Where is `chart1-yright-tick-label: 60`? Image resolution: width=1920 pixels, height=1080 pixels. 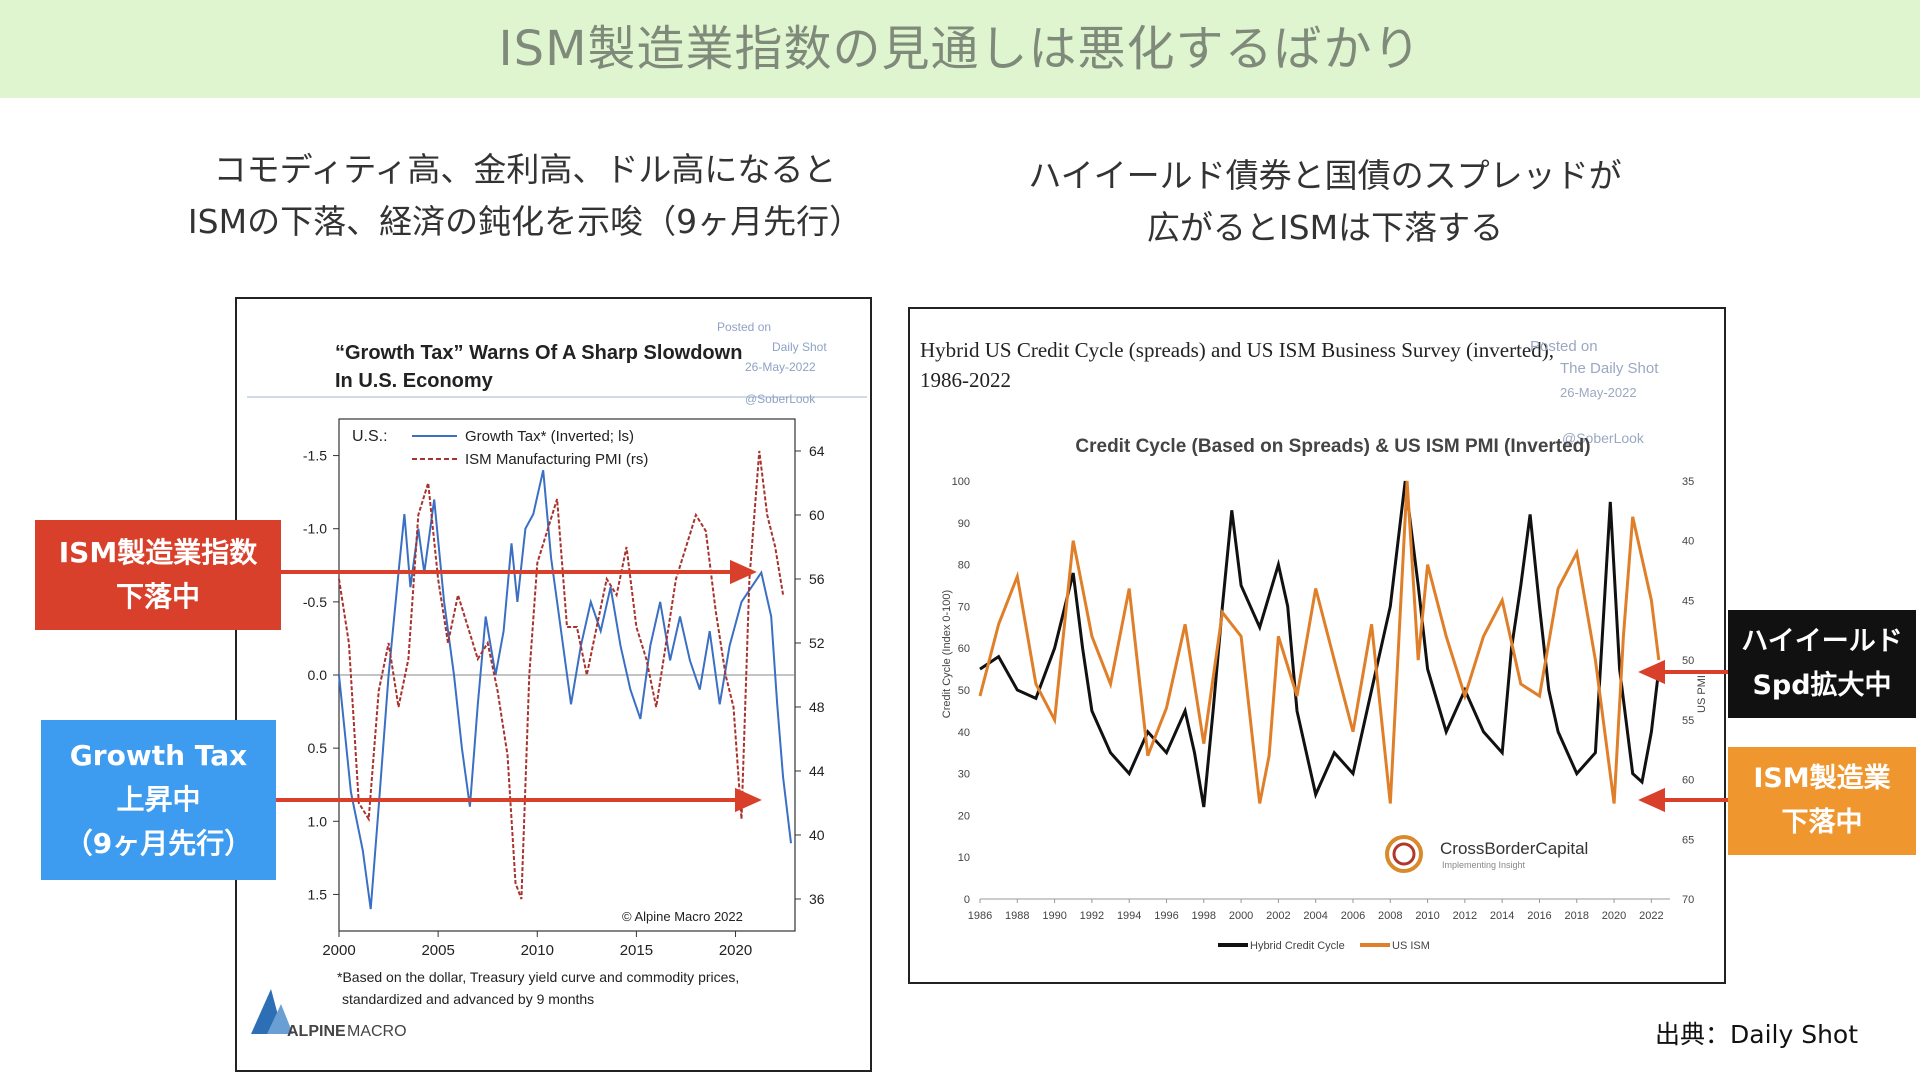
chart1-yright-tick-label: 60 is located at coordinates (817, 515).